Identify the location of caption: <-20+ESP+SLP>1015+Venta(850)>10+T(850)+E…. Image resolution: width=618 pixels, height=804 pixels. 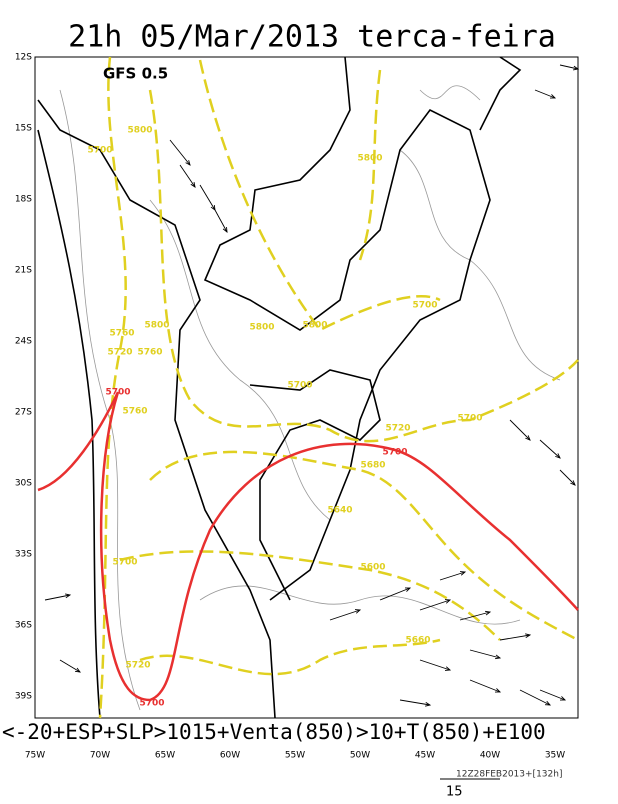
(274, 732).